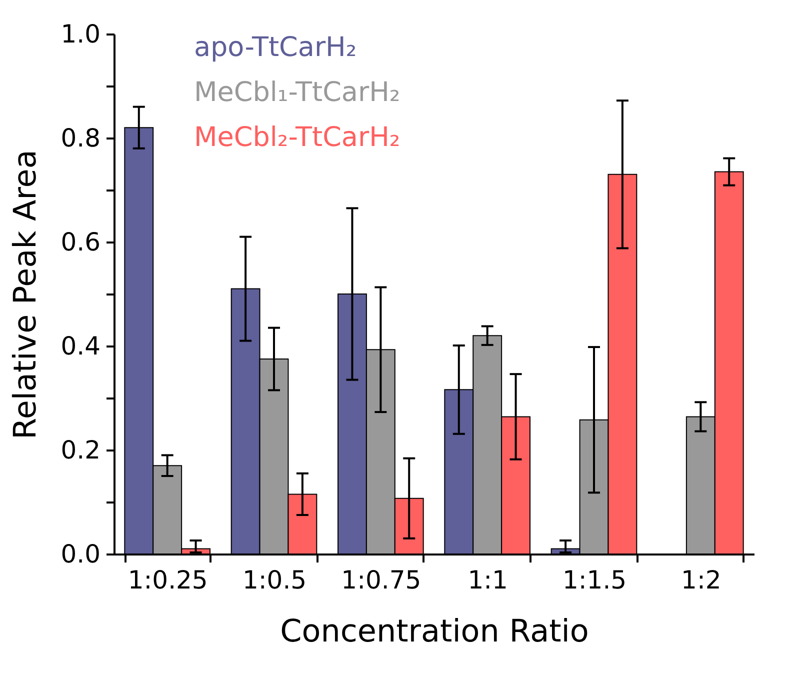 The image size is (800, 688). I want to click on x-tick-label: 1:2, so click(701, 580).